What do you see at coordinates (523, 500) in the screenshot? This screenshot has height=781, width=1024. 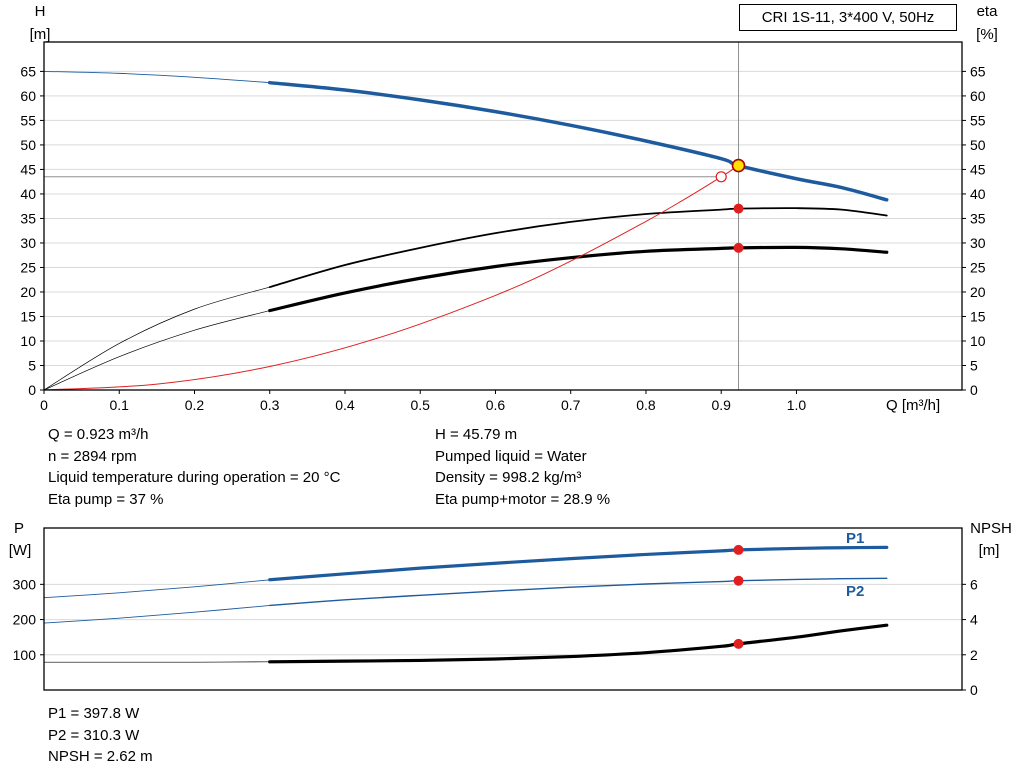 I see `eta-pump-motor-value: Eta pump+motor = 28.9 %` at bounding box center [523, 500].